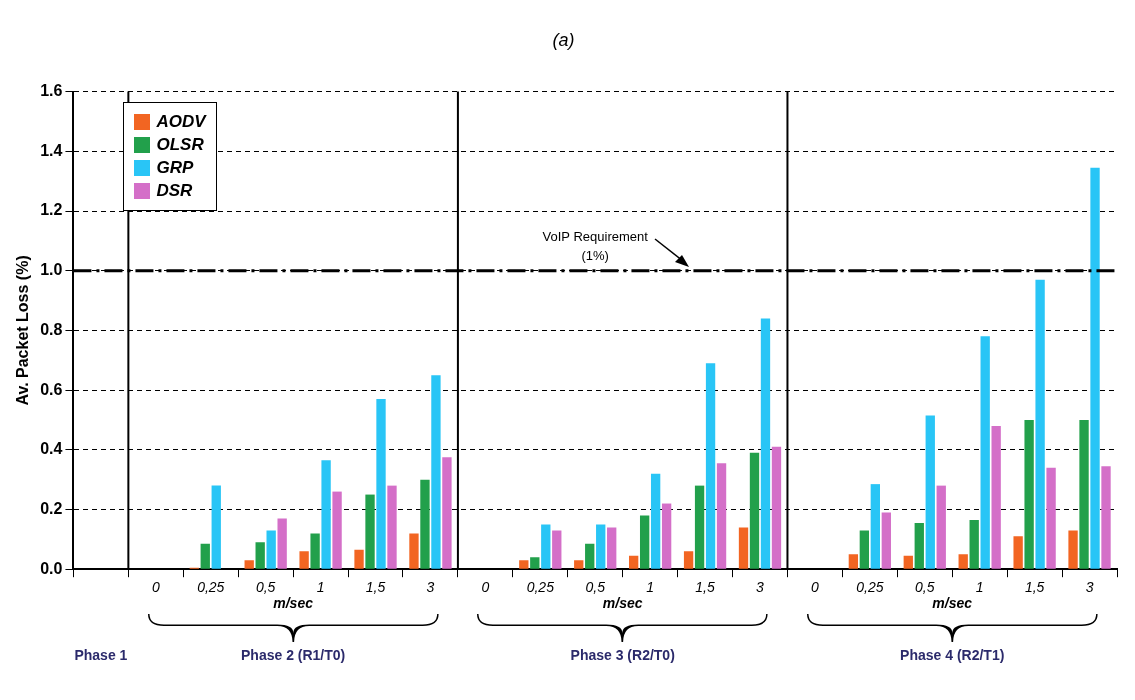 This screenshot has height=700, width=1135. I want to click on y-axis-title: Av. Packet Loss (%), so click(23, 330).